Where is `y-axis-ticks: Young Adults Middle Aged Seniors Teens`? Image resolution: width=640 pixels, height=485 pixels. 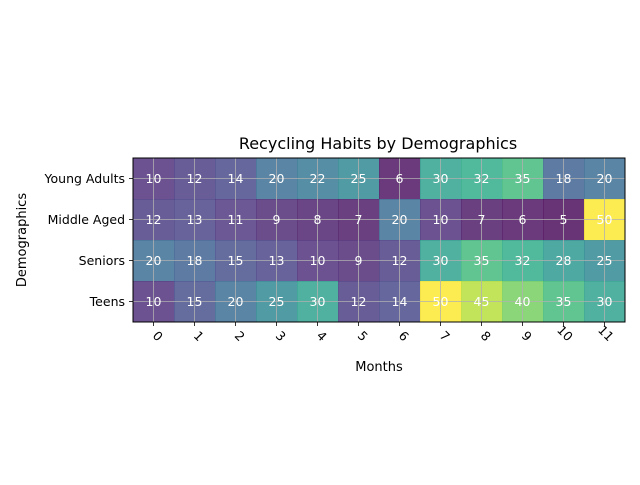
y-axis-ticks: Young Adults Middle Aged Seniors Teens is located at coordinates (88, 240).